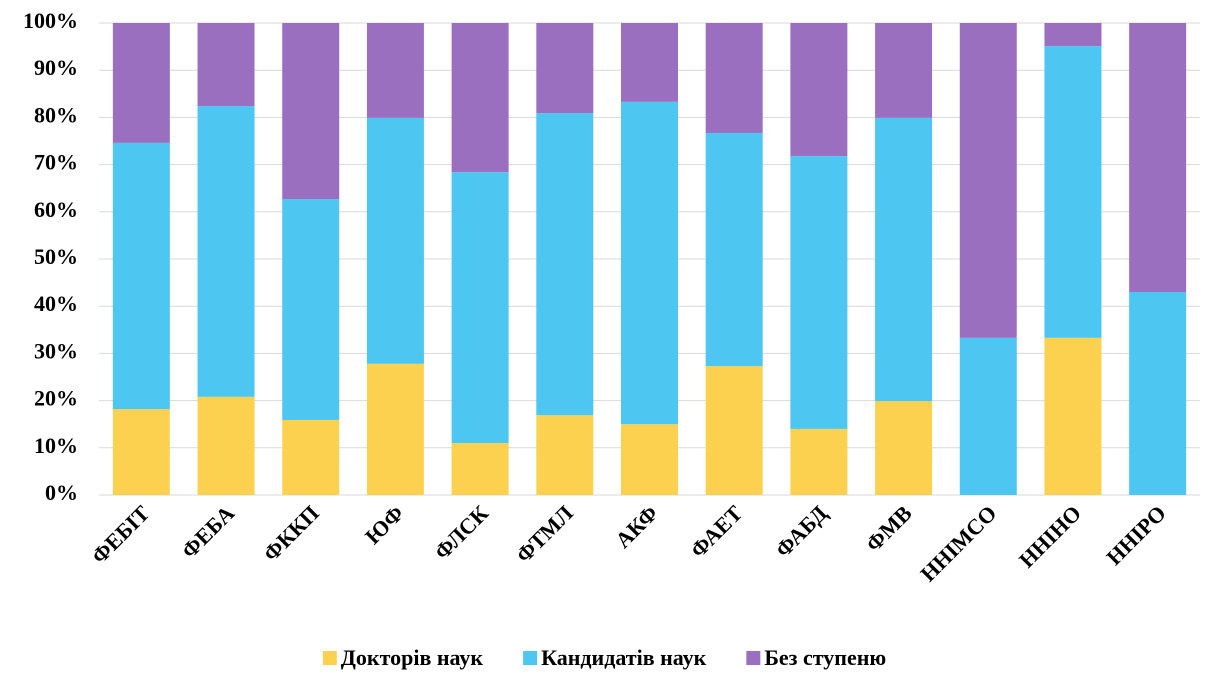 The height and width of the screenshot is (675, 1209). I want to click on x-tick-label: ННІРО, so click(1135, 534).